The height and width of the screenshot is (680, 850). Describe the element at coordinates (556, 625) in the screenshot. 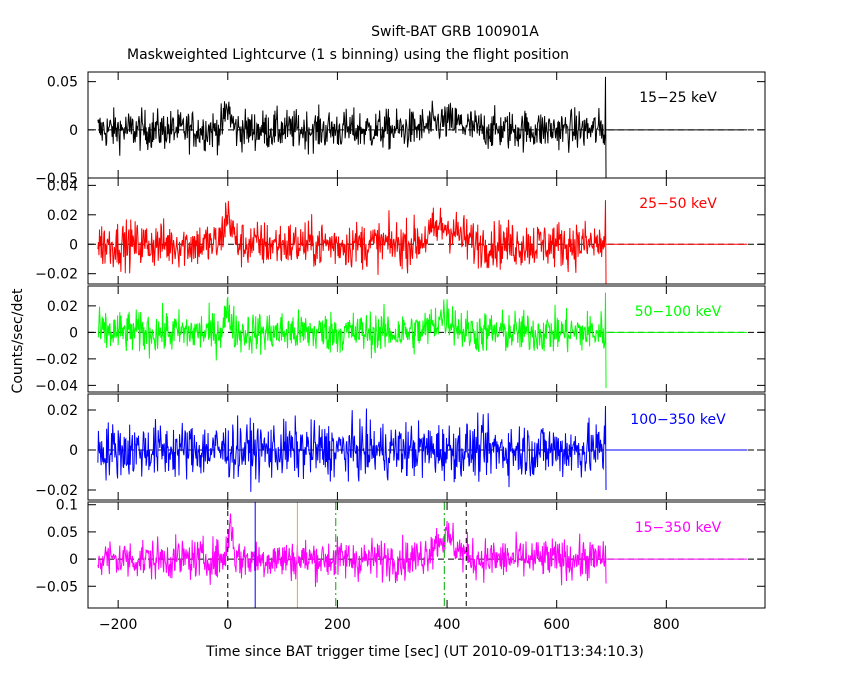

I see `x-tick-label: 600` at that location.